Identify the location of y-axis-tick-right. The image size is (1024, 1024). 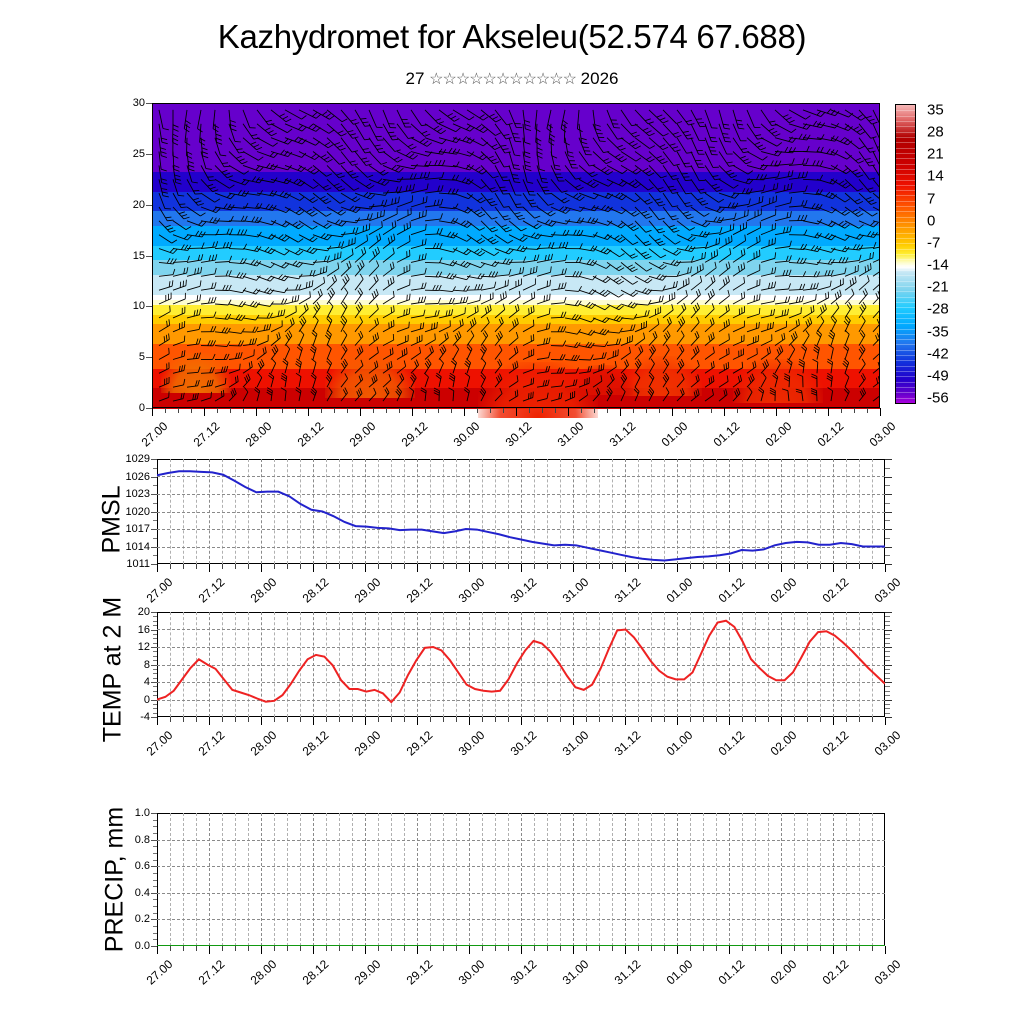
(888, 665).